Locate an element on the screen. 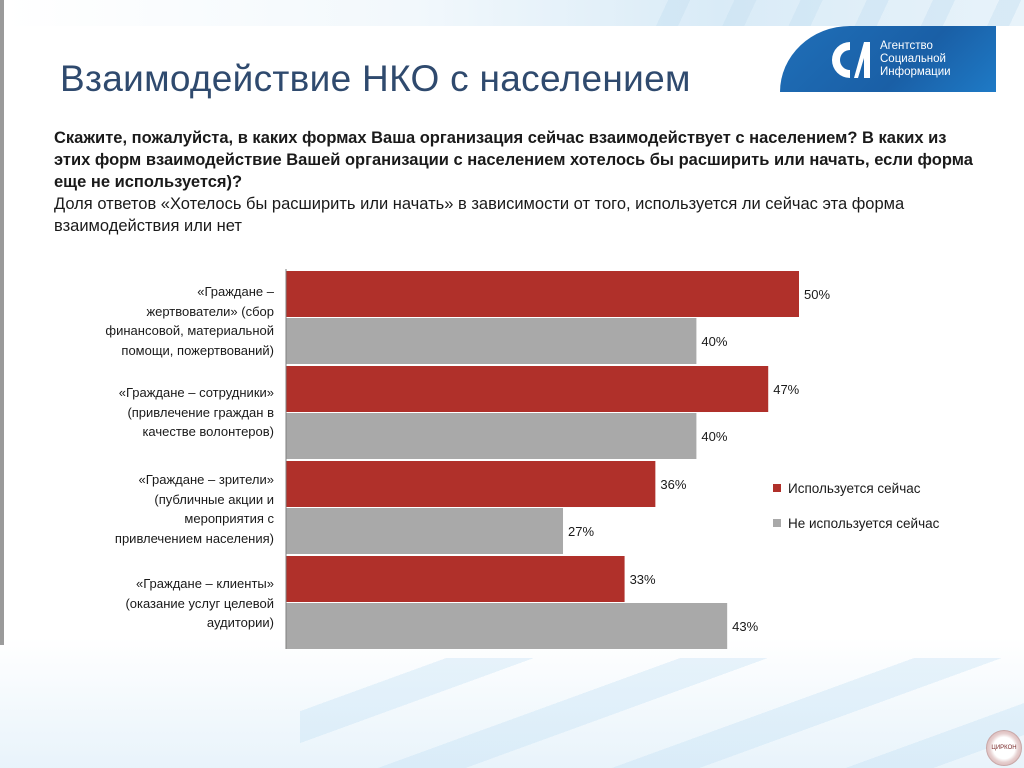 The image size is (1024, 768). category-label-line: мероприятия с is located at coordinates (229, 518).